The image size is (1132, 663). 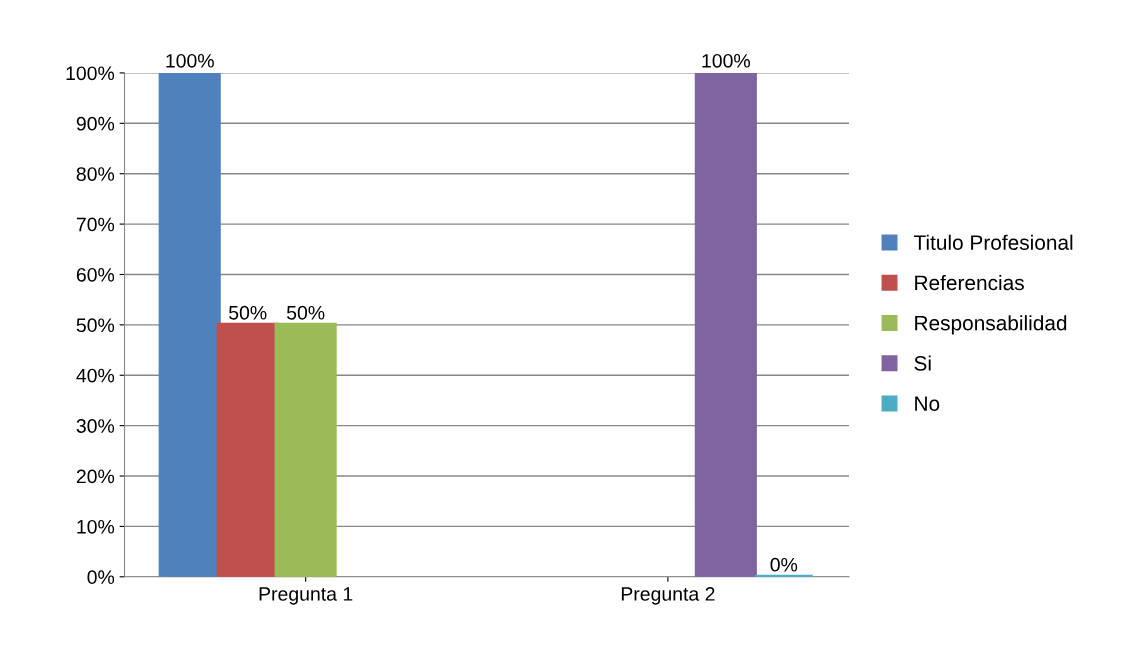 I want to click on y-tick-label: 90%, so click(x=95, y=123).